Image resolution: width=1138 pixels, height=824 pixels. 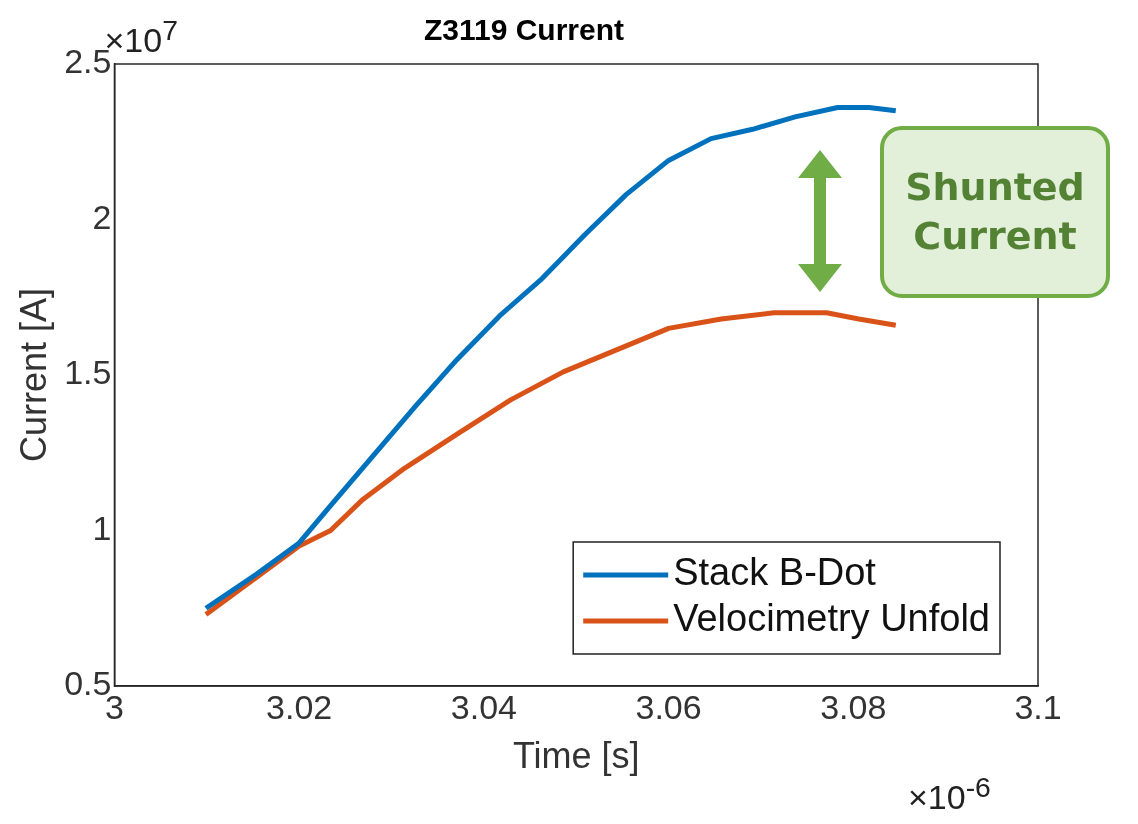 I want to click on x-tick-label: 3.08, so click(x=853, y=706).